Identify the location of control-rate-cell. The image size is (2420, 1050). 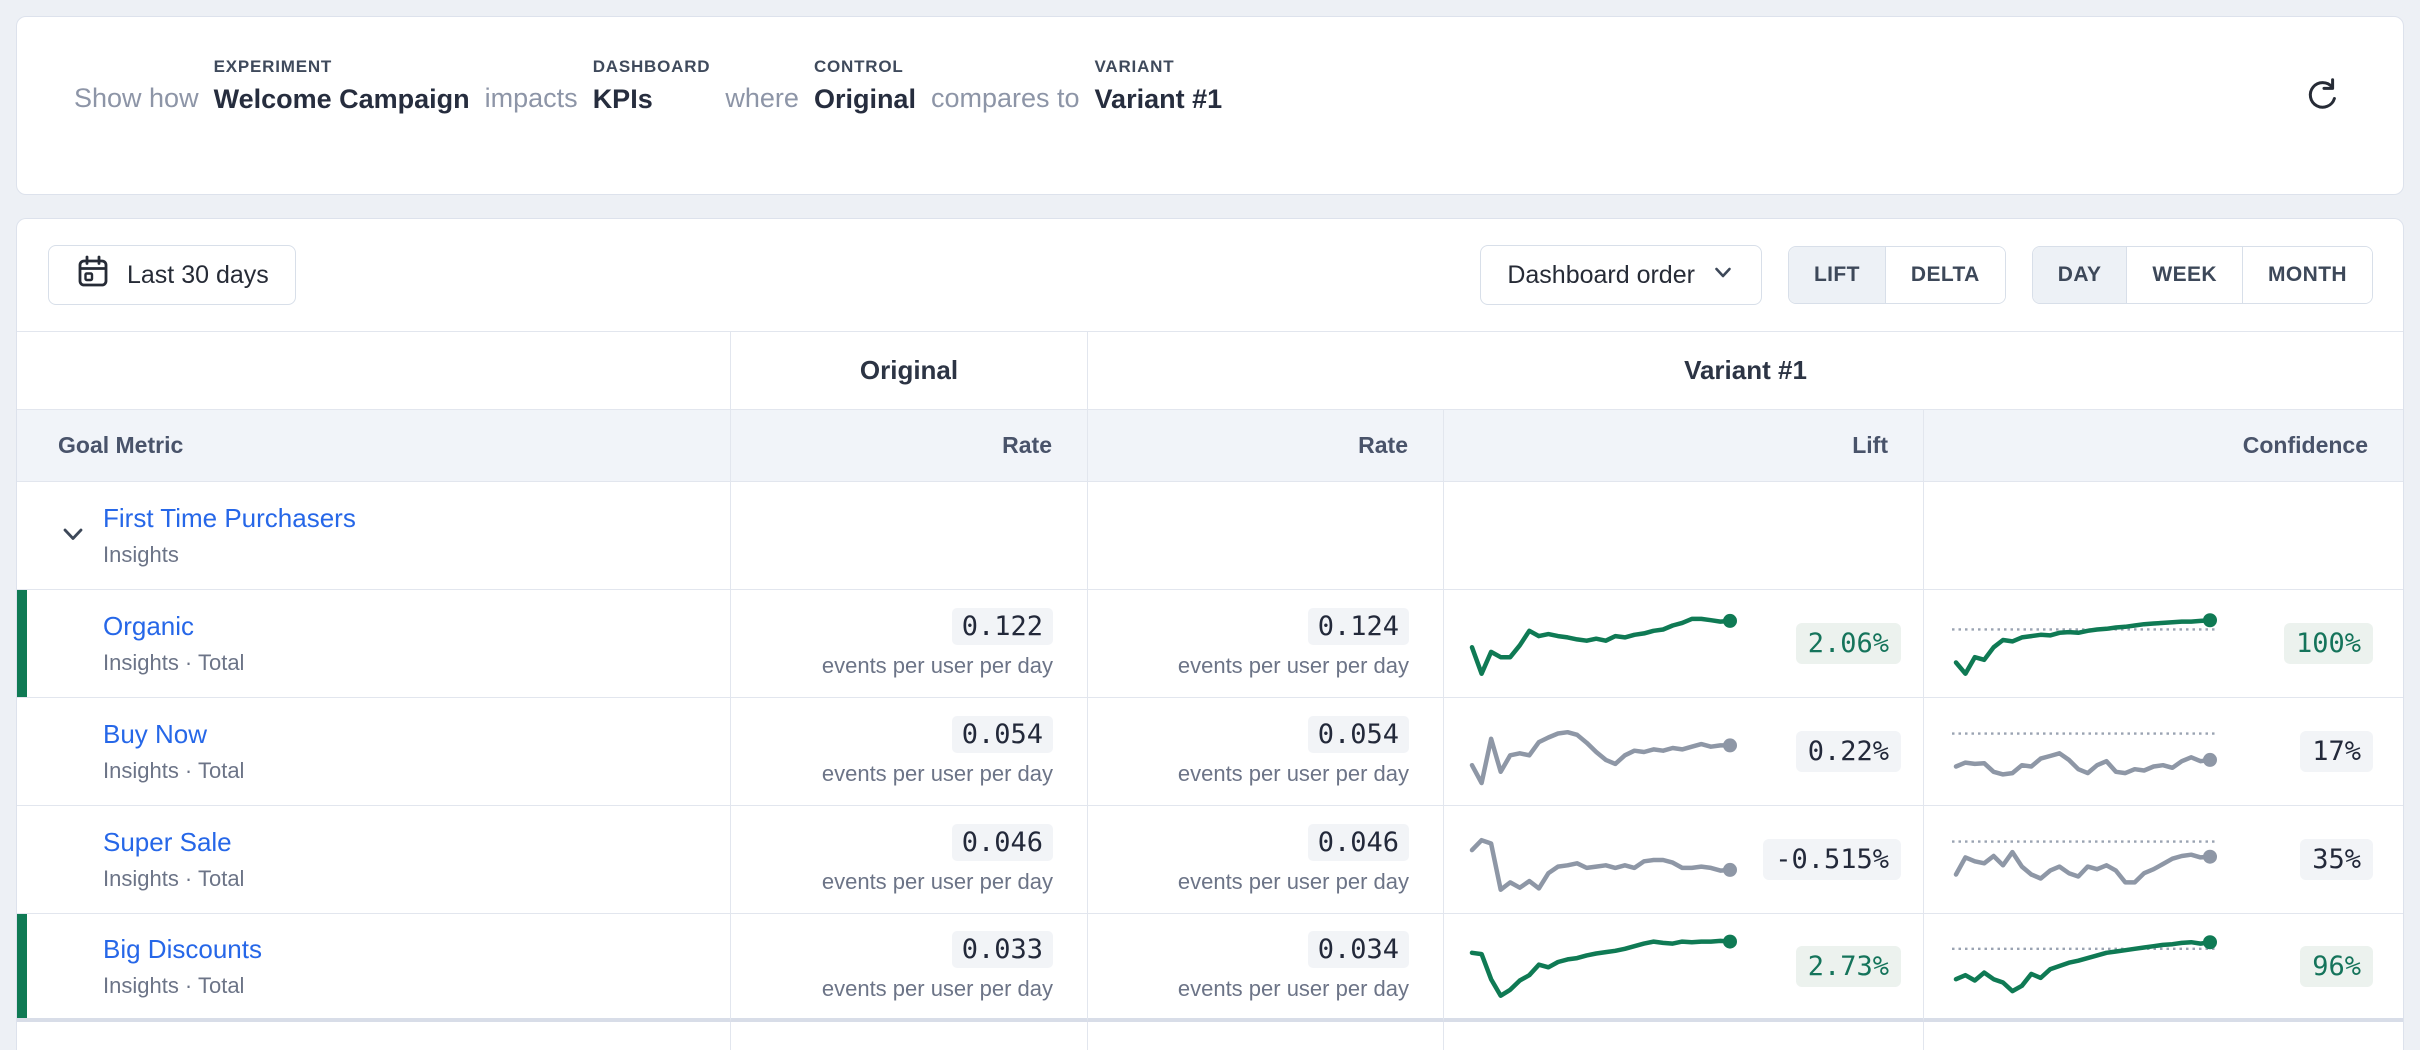
(909, 536).